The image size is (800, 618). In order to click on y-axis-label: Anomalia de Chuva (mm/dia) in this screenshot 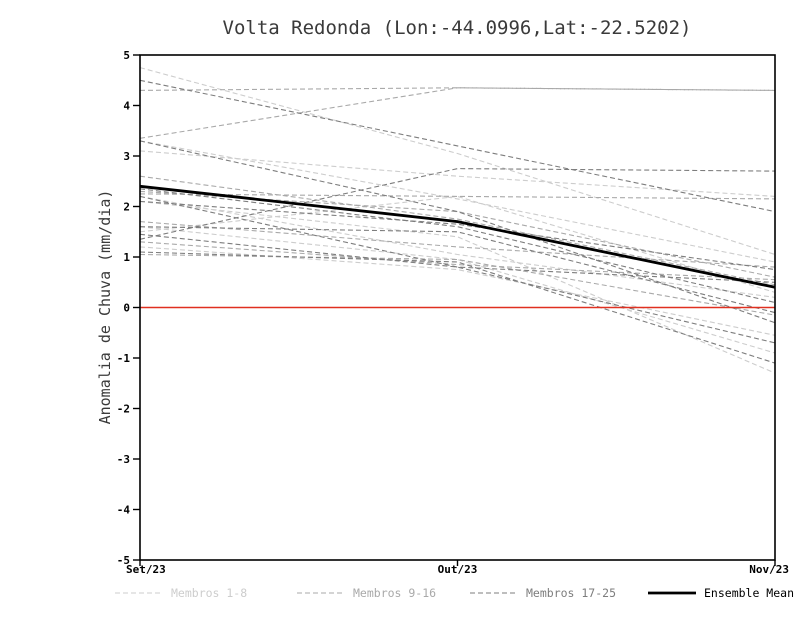, I will do `click(105, 307)`.